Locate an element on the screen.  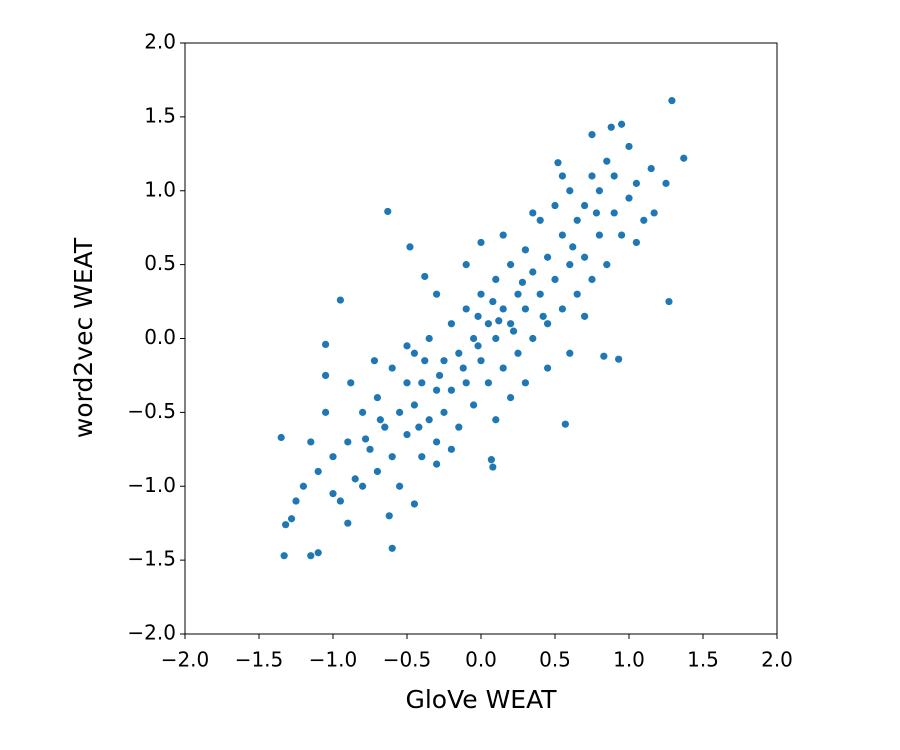
x-tick-label: −1.0 is located at coordinates (333, 660).